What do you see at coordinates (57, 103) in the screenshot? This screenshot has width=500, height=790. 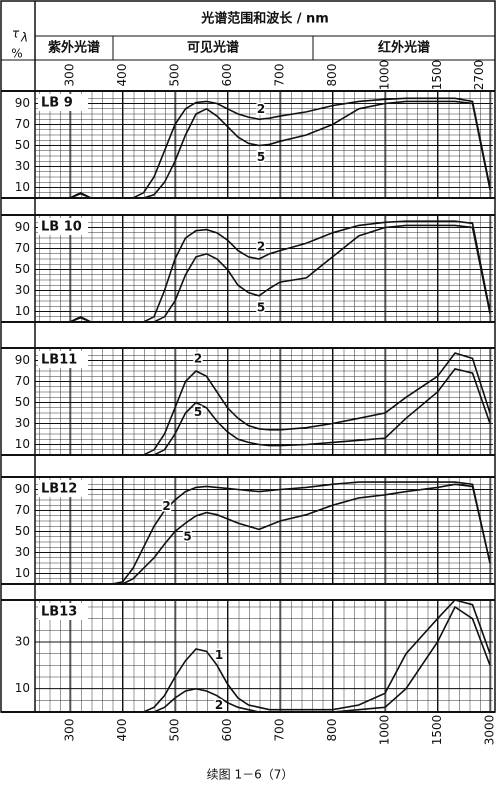 I see `panel-title: LB 9` at bounding box center [57, 103].